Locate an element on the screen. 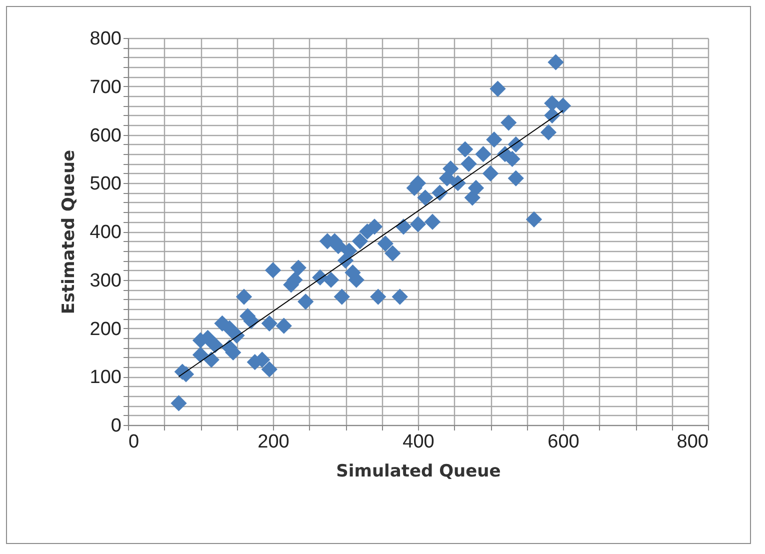 This screenshot has height=554, width=765. x-tick-label: 800 is located at coordinates (692, 442).